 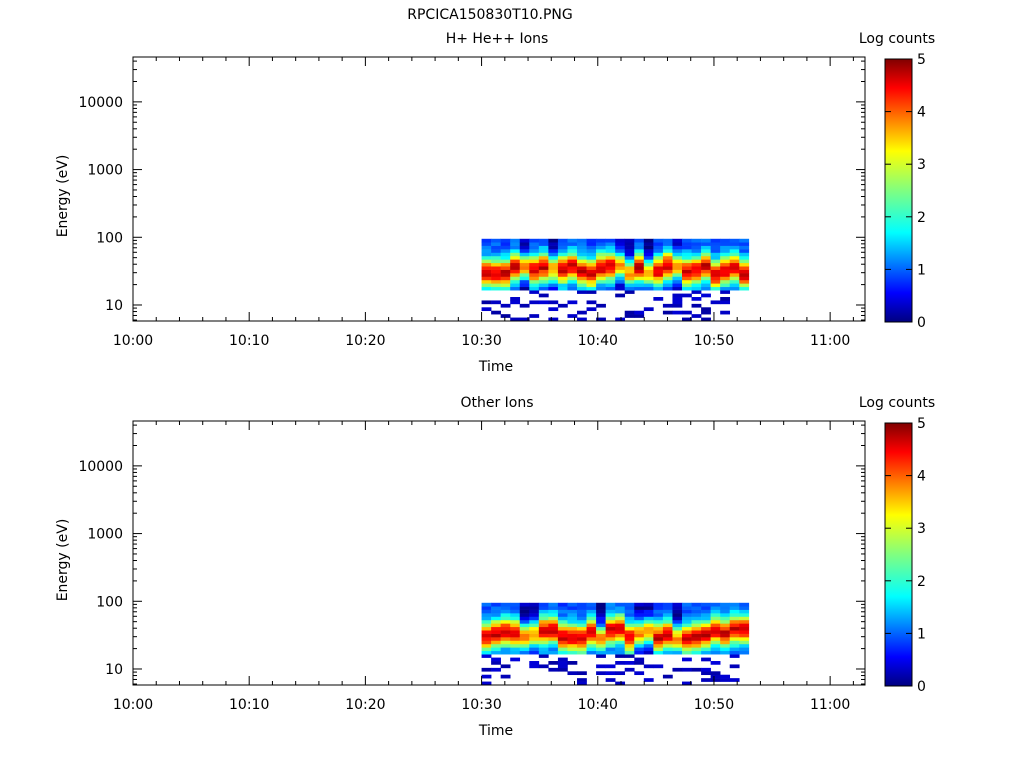 I want to click on x-tick-label: 10:10, so click(x=249, y=341).